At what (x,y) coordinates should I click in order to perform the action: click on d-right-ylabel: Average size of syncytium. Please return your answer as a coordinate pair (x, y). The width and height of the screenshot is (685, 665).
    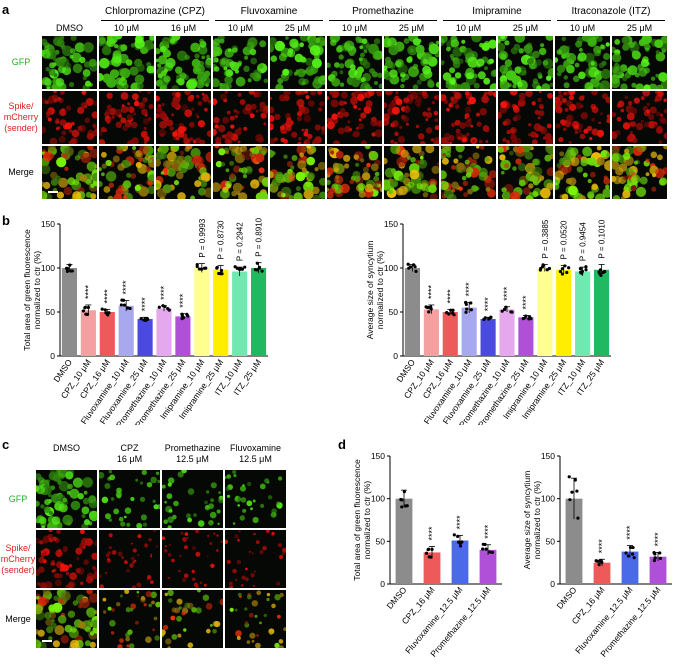
    Looking at the image, I should click on (527, 520).